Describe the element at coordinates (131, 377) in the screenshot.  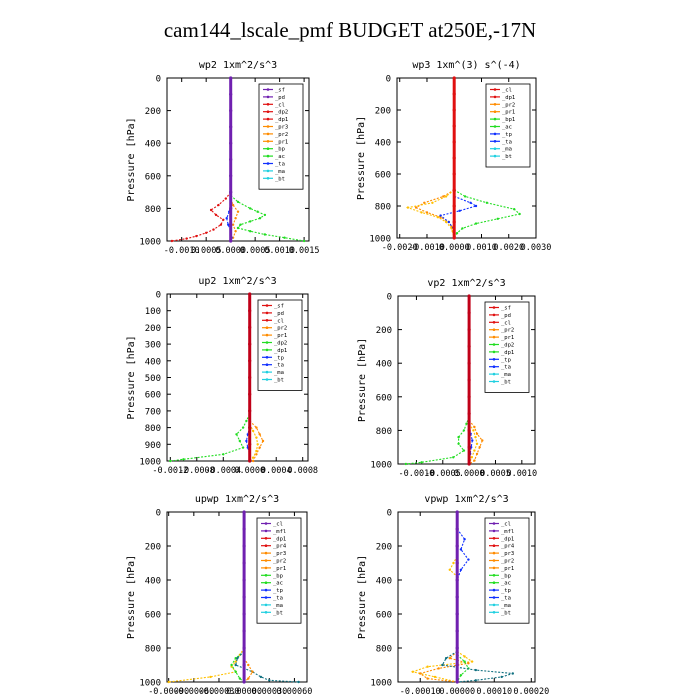
I see `y-axis-label: Pressure [hPa]` at that location.